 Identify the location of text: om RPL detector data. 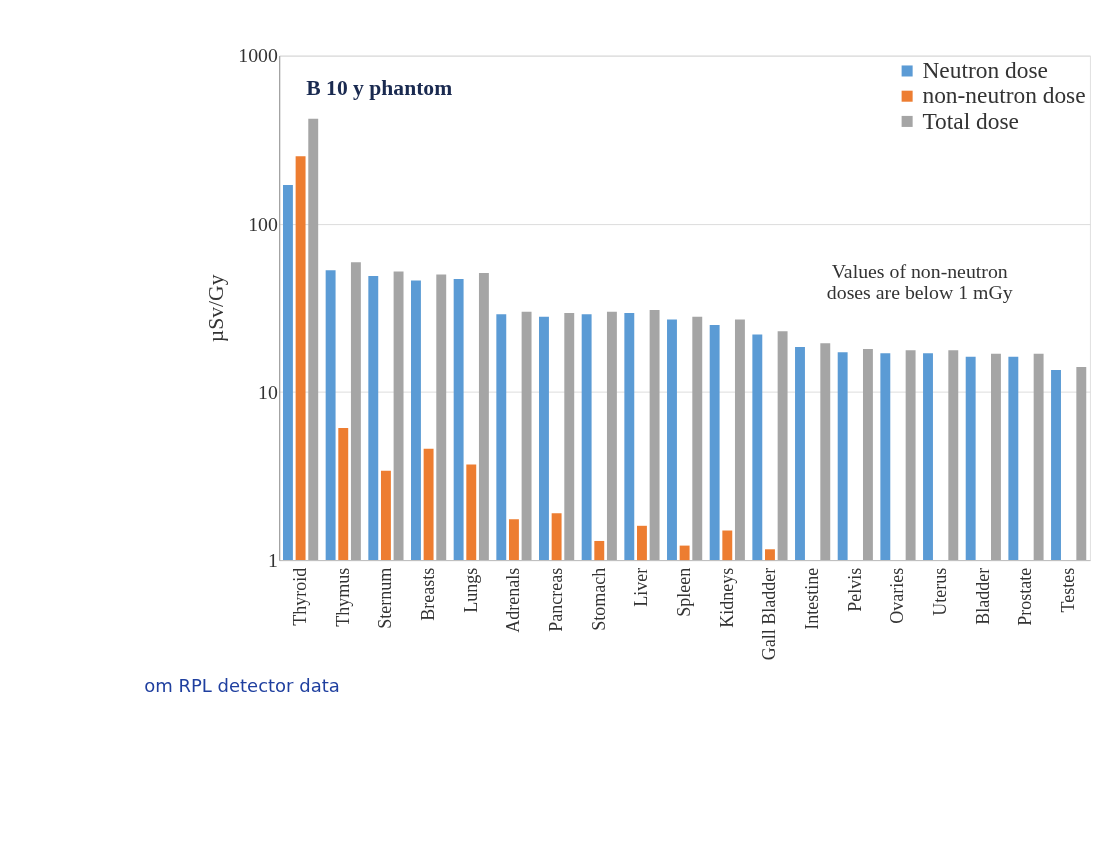
(242, 685).